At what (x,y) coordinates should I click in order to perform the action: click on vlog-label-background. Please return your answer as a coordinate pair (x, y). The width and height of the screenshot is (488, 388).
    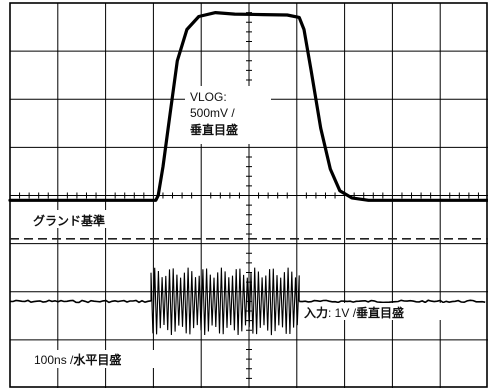
    Looking at the image, I should click on (228, 115).